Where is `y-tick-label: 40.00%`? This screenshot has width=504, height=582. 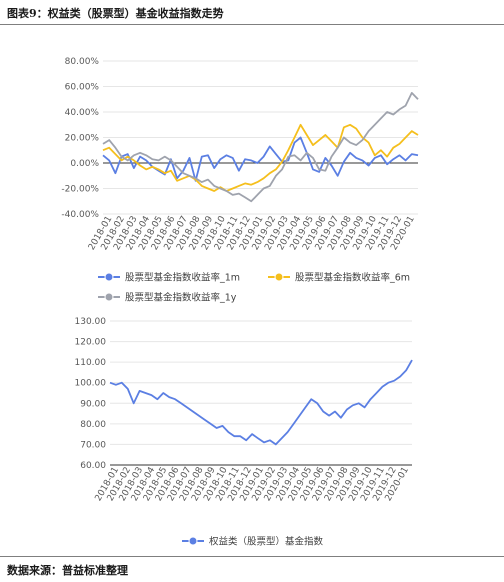
y-tick-label: 40.00% is located at coordinates (82, 113).